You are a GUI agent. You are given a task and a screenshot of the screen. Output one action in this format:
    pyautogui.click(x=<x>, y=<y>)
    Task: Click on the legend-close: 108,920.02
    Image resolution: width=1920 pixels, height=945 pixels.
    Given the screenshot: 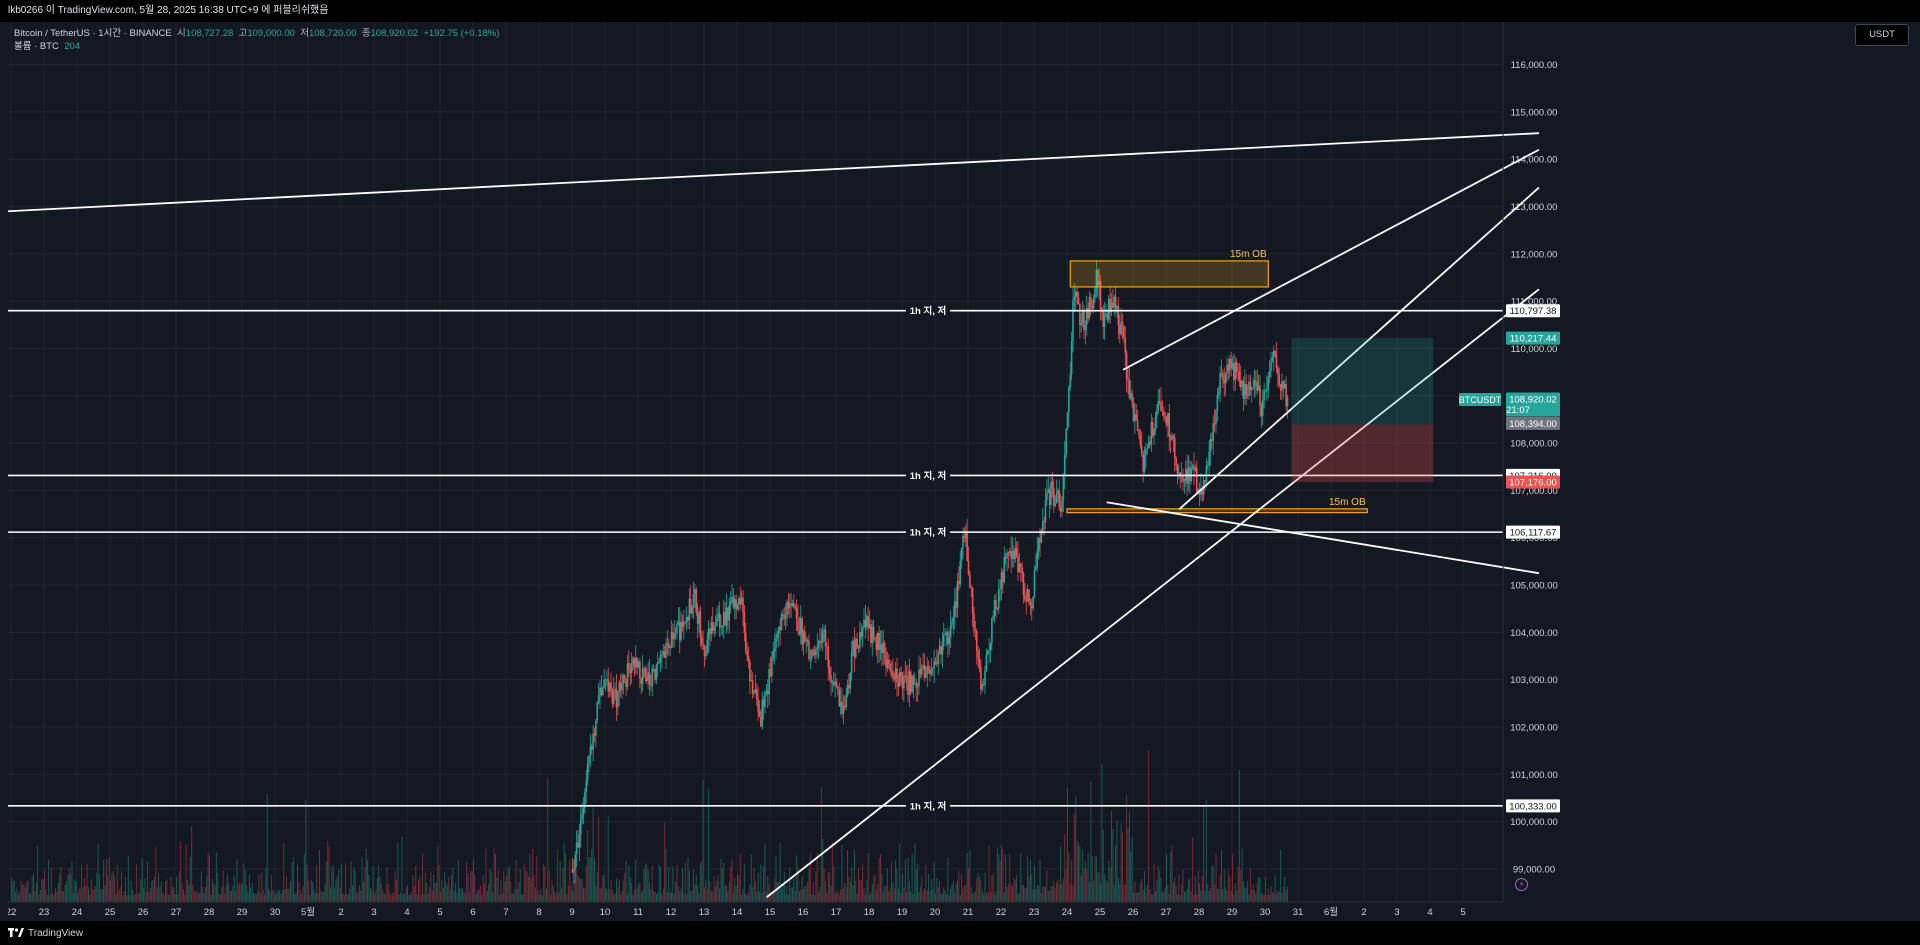 What is the action you would take?
    pyautogui.click(x=394, y=33)
    